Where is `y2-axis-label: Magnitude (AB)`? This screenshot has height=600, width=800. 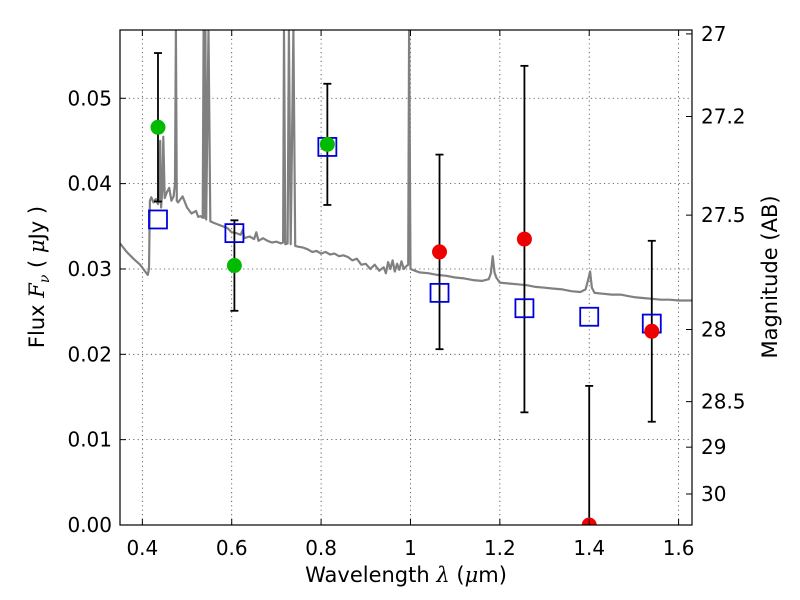 y2-axis-label: Magnitude (AB) is located at coordinates (770, 276).